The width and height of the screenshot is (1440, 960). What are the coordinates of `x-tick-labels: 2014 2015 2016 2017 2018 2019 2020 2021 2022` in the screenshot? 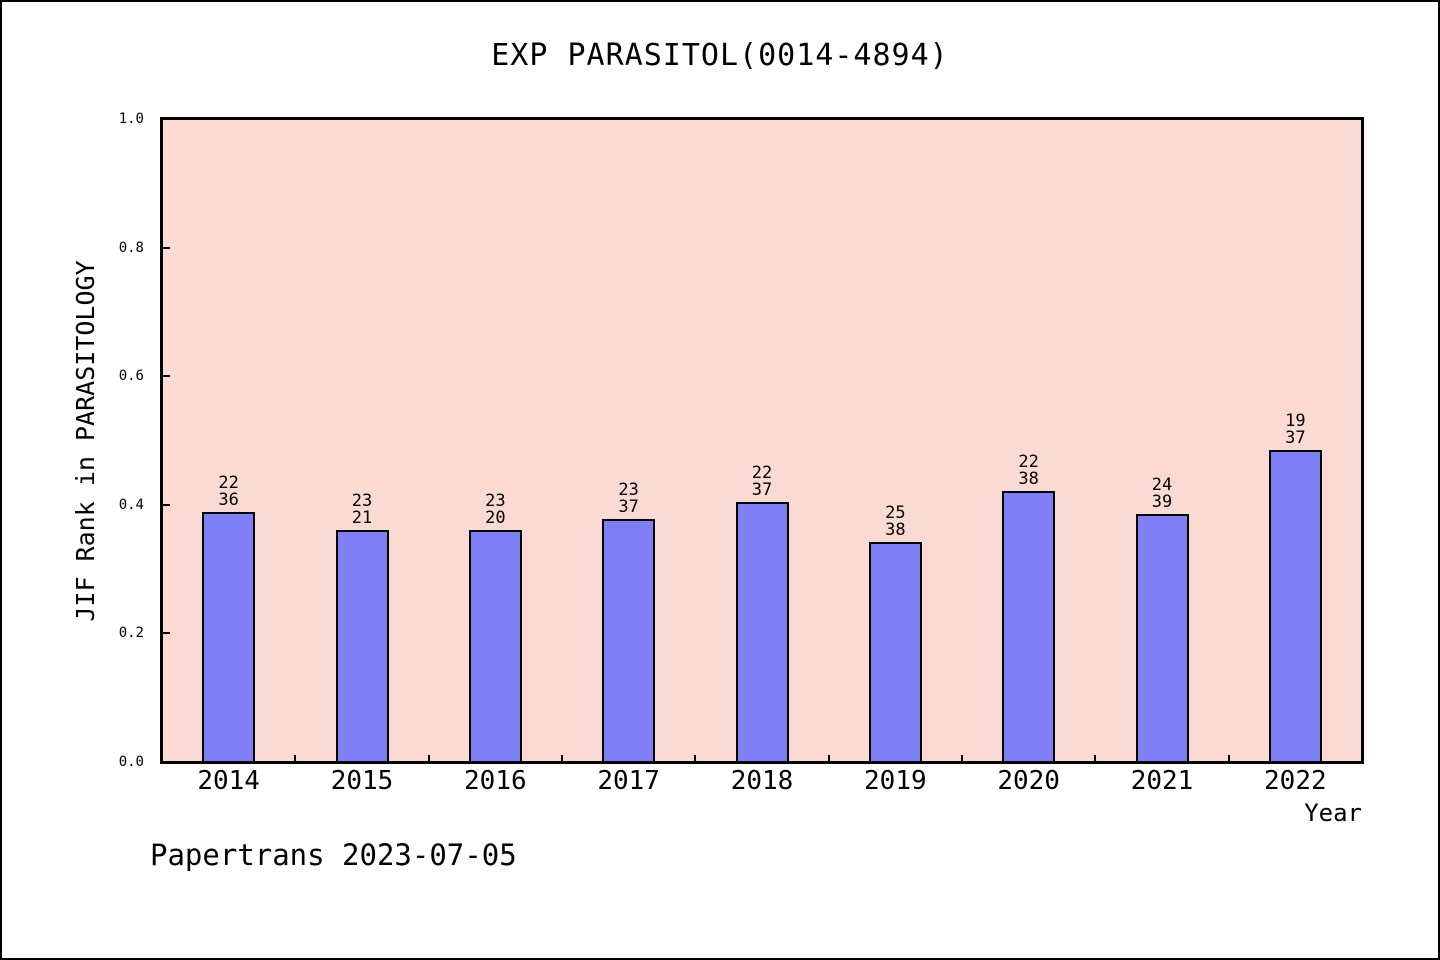 It's located at (762, 783).